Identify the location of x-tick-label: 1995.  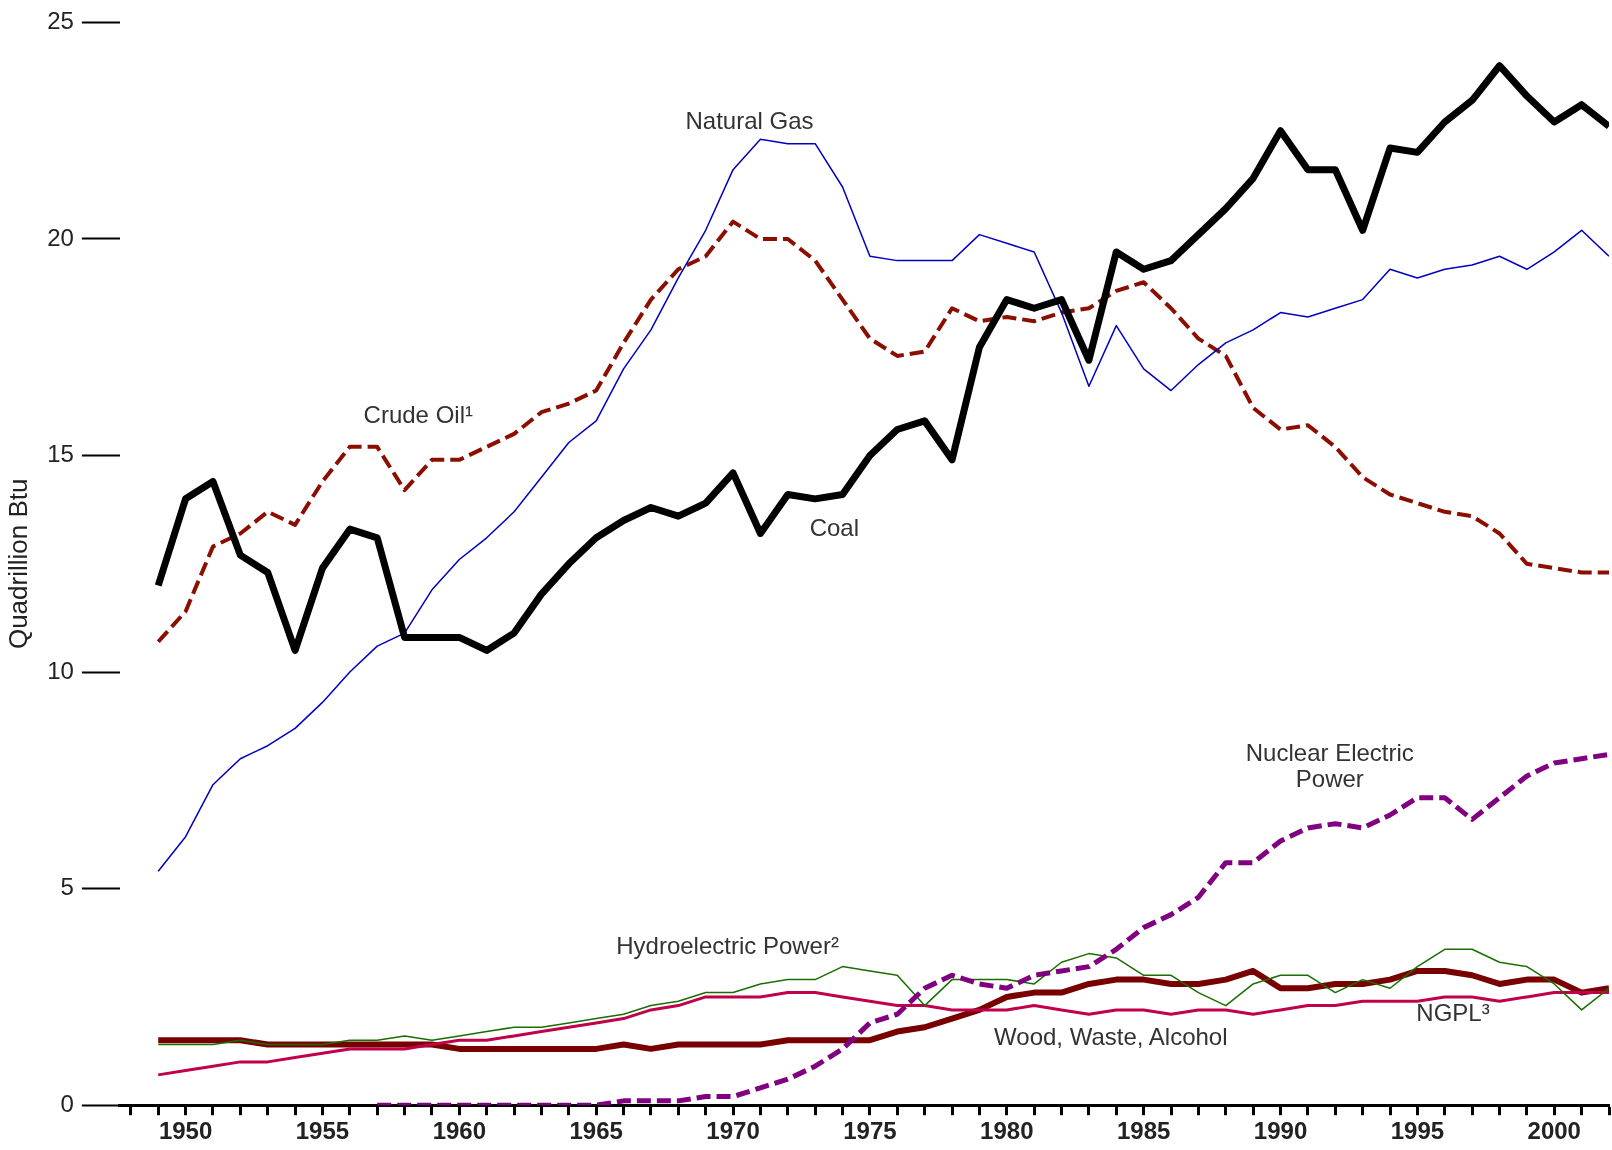
(1417, 1131).